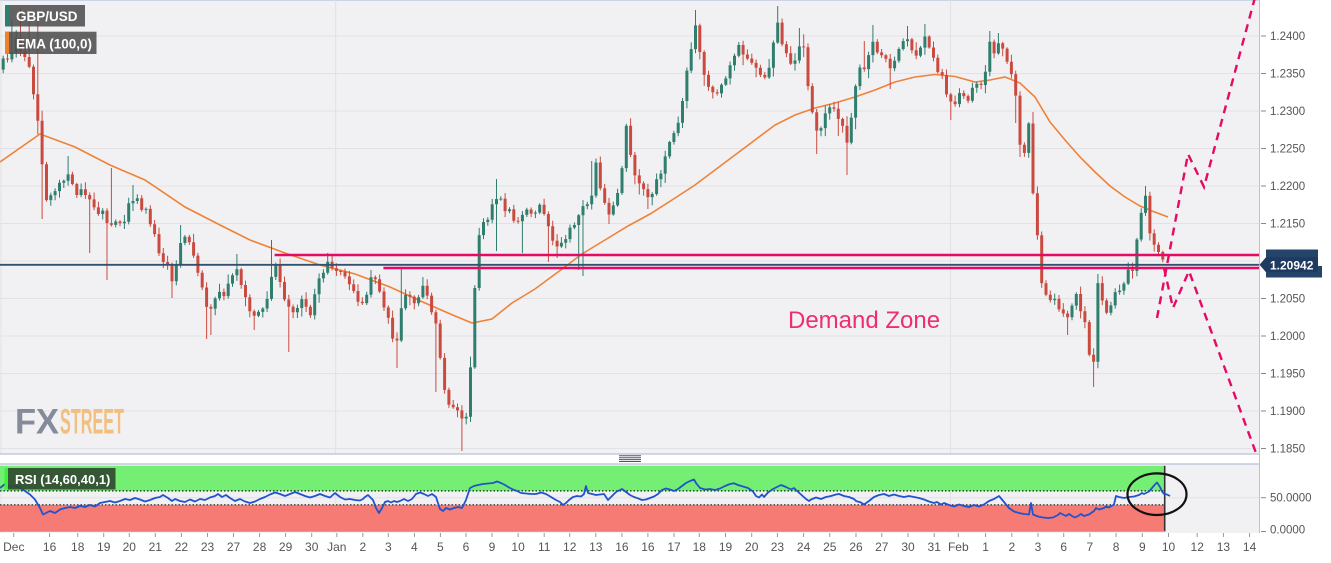  Describe the element at coordinates (1287, 450) in the screenshot. I see `svg-text: 1.1850` at that location.